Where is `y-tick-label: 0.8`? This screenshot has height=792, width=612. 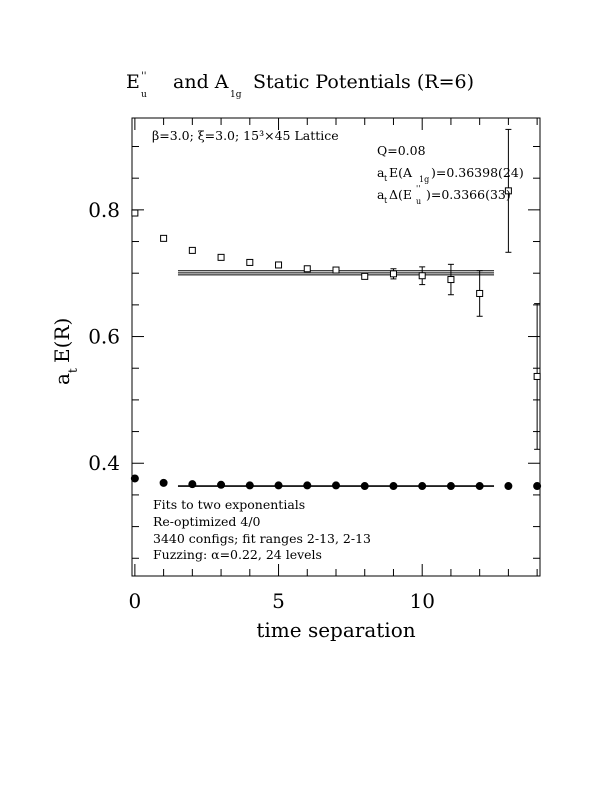 y-tick-label: 0.8 is located at coordinates (104, 210).